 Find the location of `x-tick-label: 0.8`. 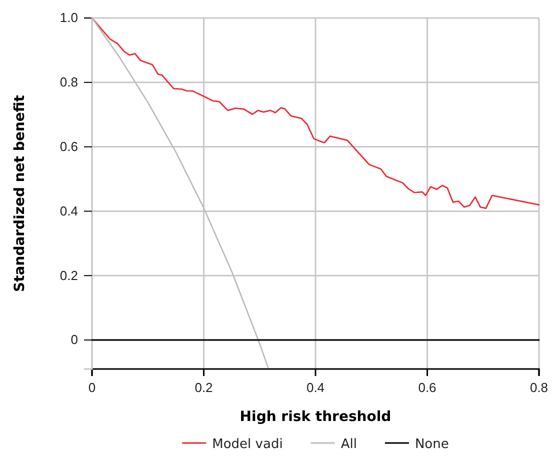

x-tick-label: 0.8 is located at coordinates (539, 387).